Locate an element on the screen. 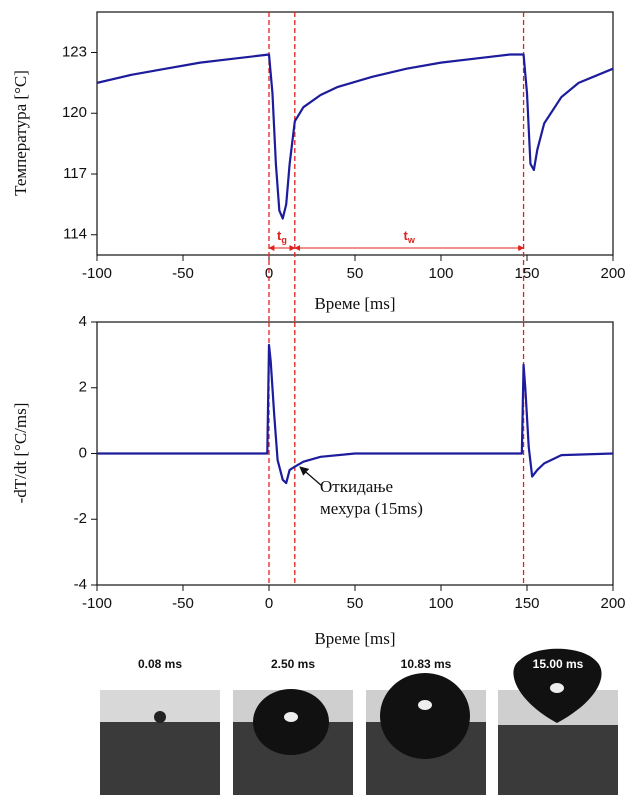 Image resolution: width=631 pixels, height=795 pixels. frame-label: 2.50 ms is located at coordinates (293, 664).